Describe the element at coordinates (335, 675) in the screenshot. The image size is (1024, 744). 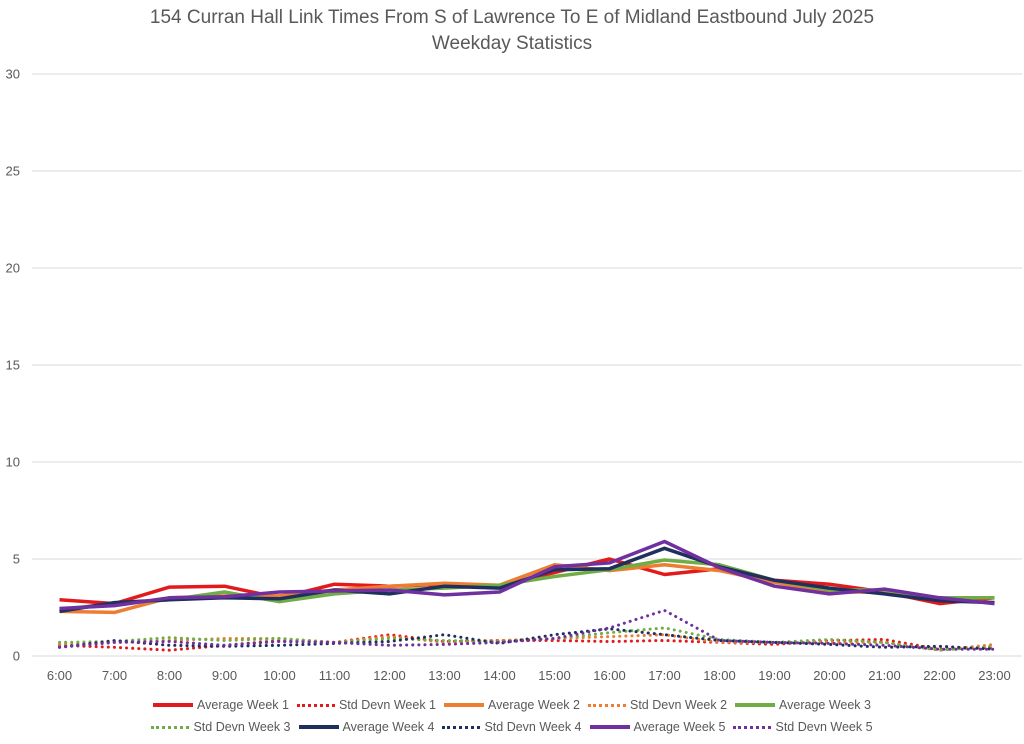
I see `x-tick-label: 11:00` at that location.